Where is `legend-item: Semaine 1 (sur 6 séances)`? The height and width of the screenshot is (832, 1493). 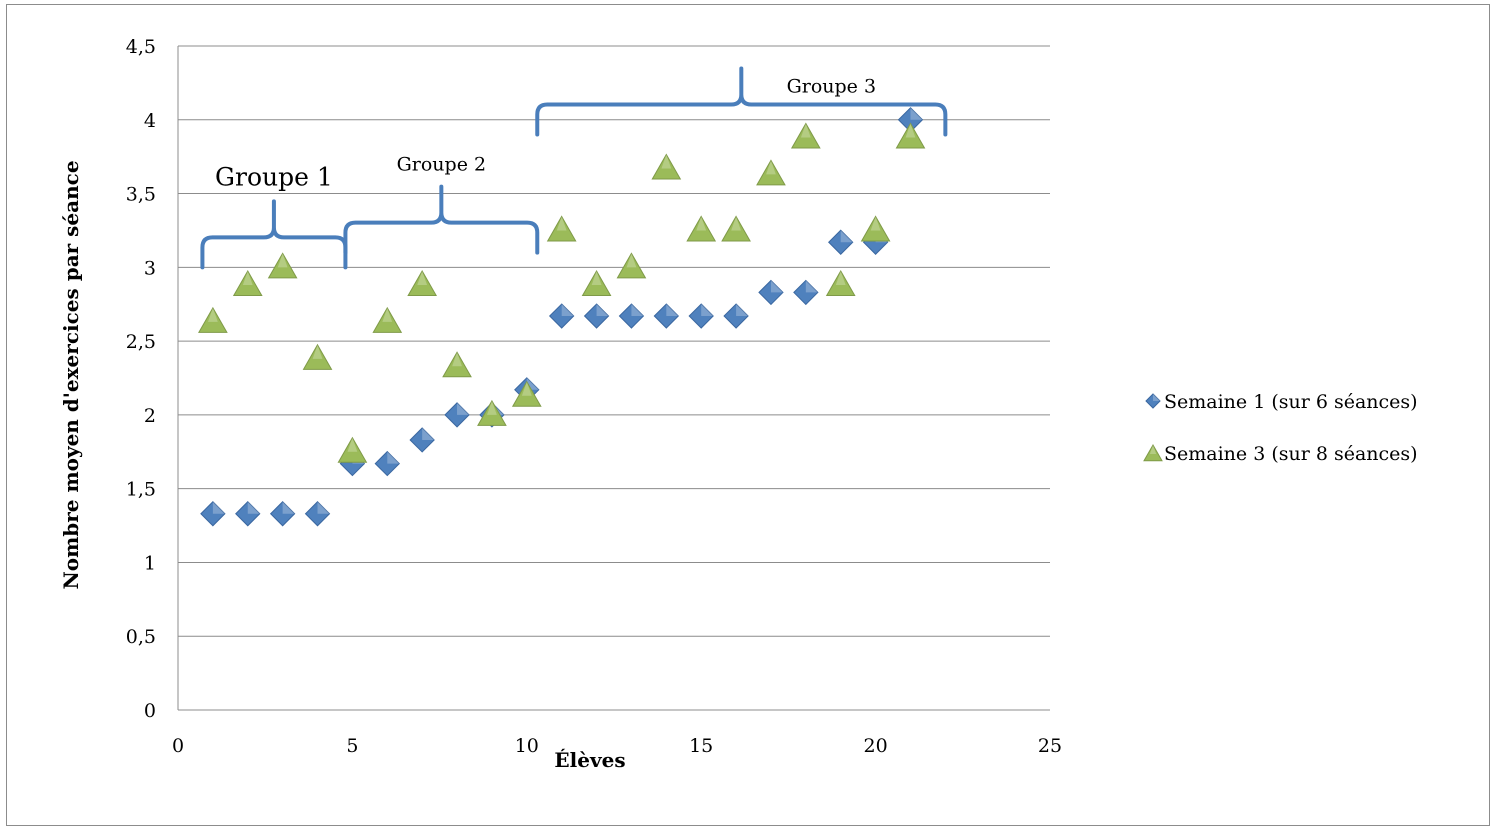
legend-item: Semaine 1 (sur 6 séances) is located at coordinates (1281, 402).